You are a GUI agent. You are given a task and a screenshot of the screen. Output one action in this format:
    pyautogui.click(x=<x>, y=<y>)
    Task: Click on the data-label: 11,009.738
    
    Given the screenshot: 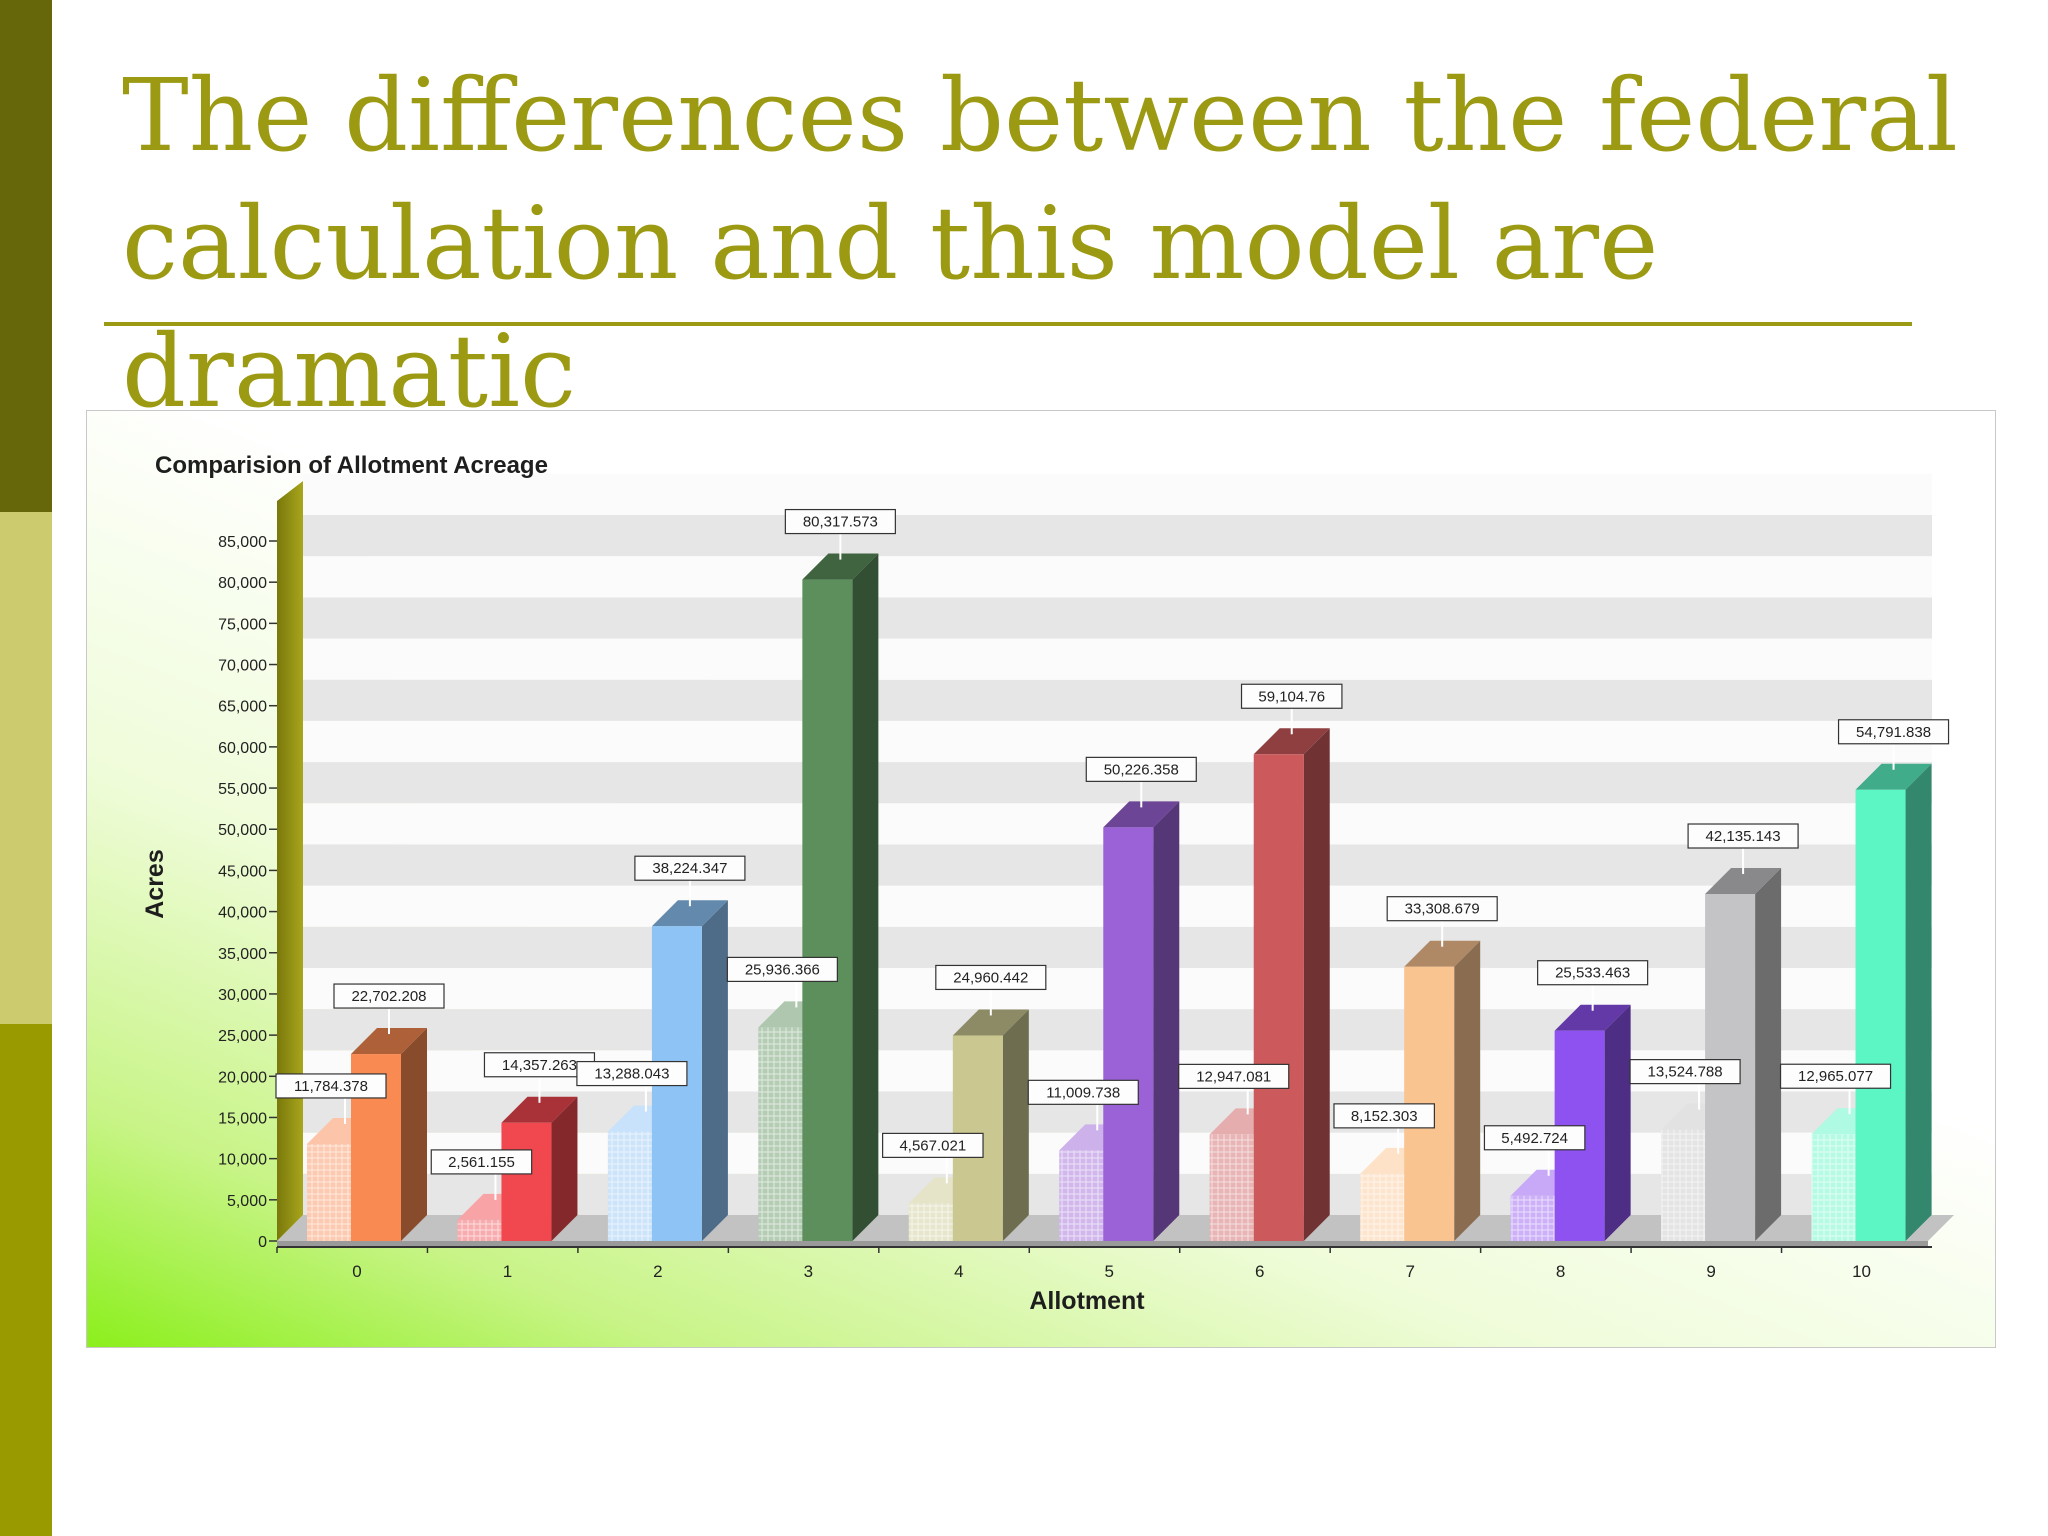 What is the action you would take?
    pyautogui.click(x=1083, y=1105)
    